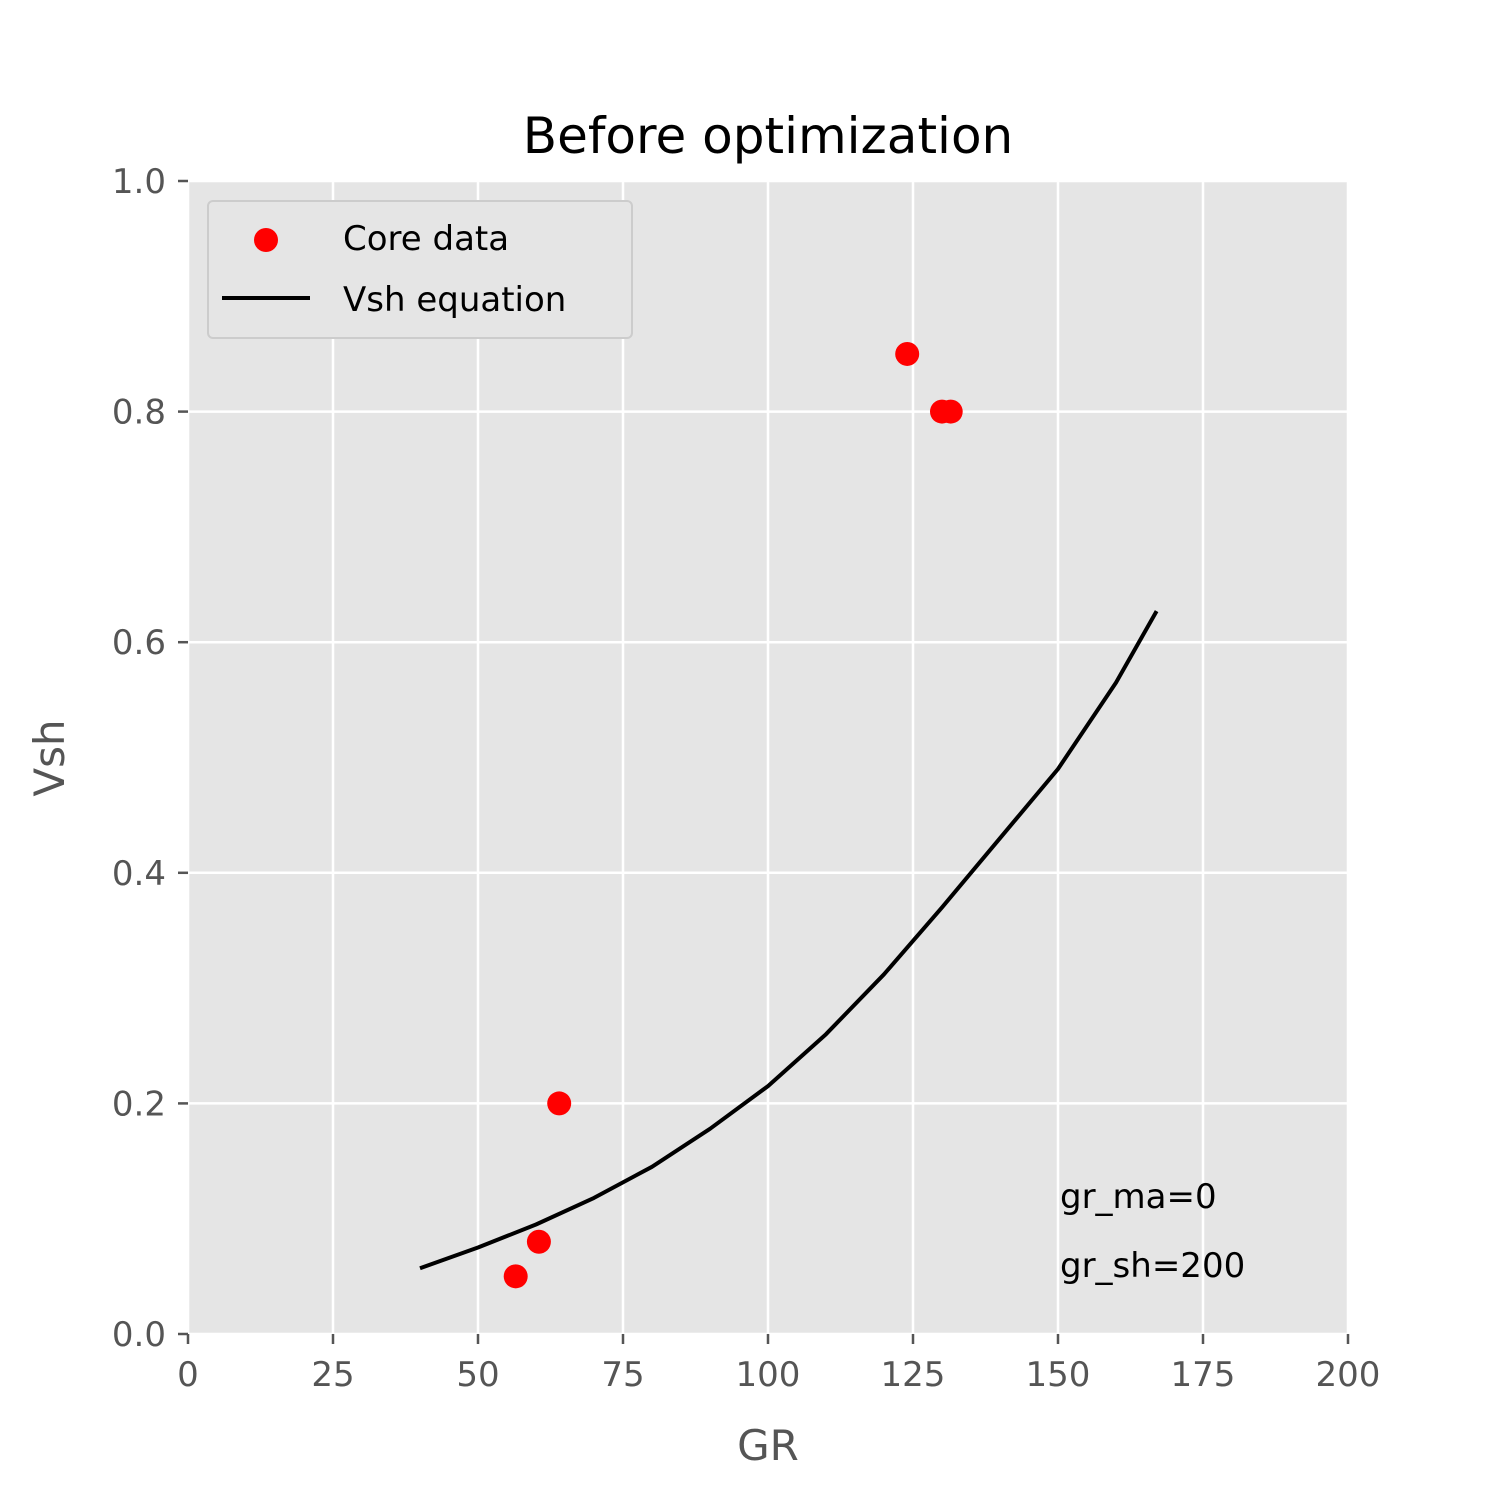 The image size is (1500, 1500). What do you see at coordinates (139, 1335) in the screenshot?
I see `y-tick-label: 0.0` at bounding box center [139, 1335].